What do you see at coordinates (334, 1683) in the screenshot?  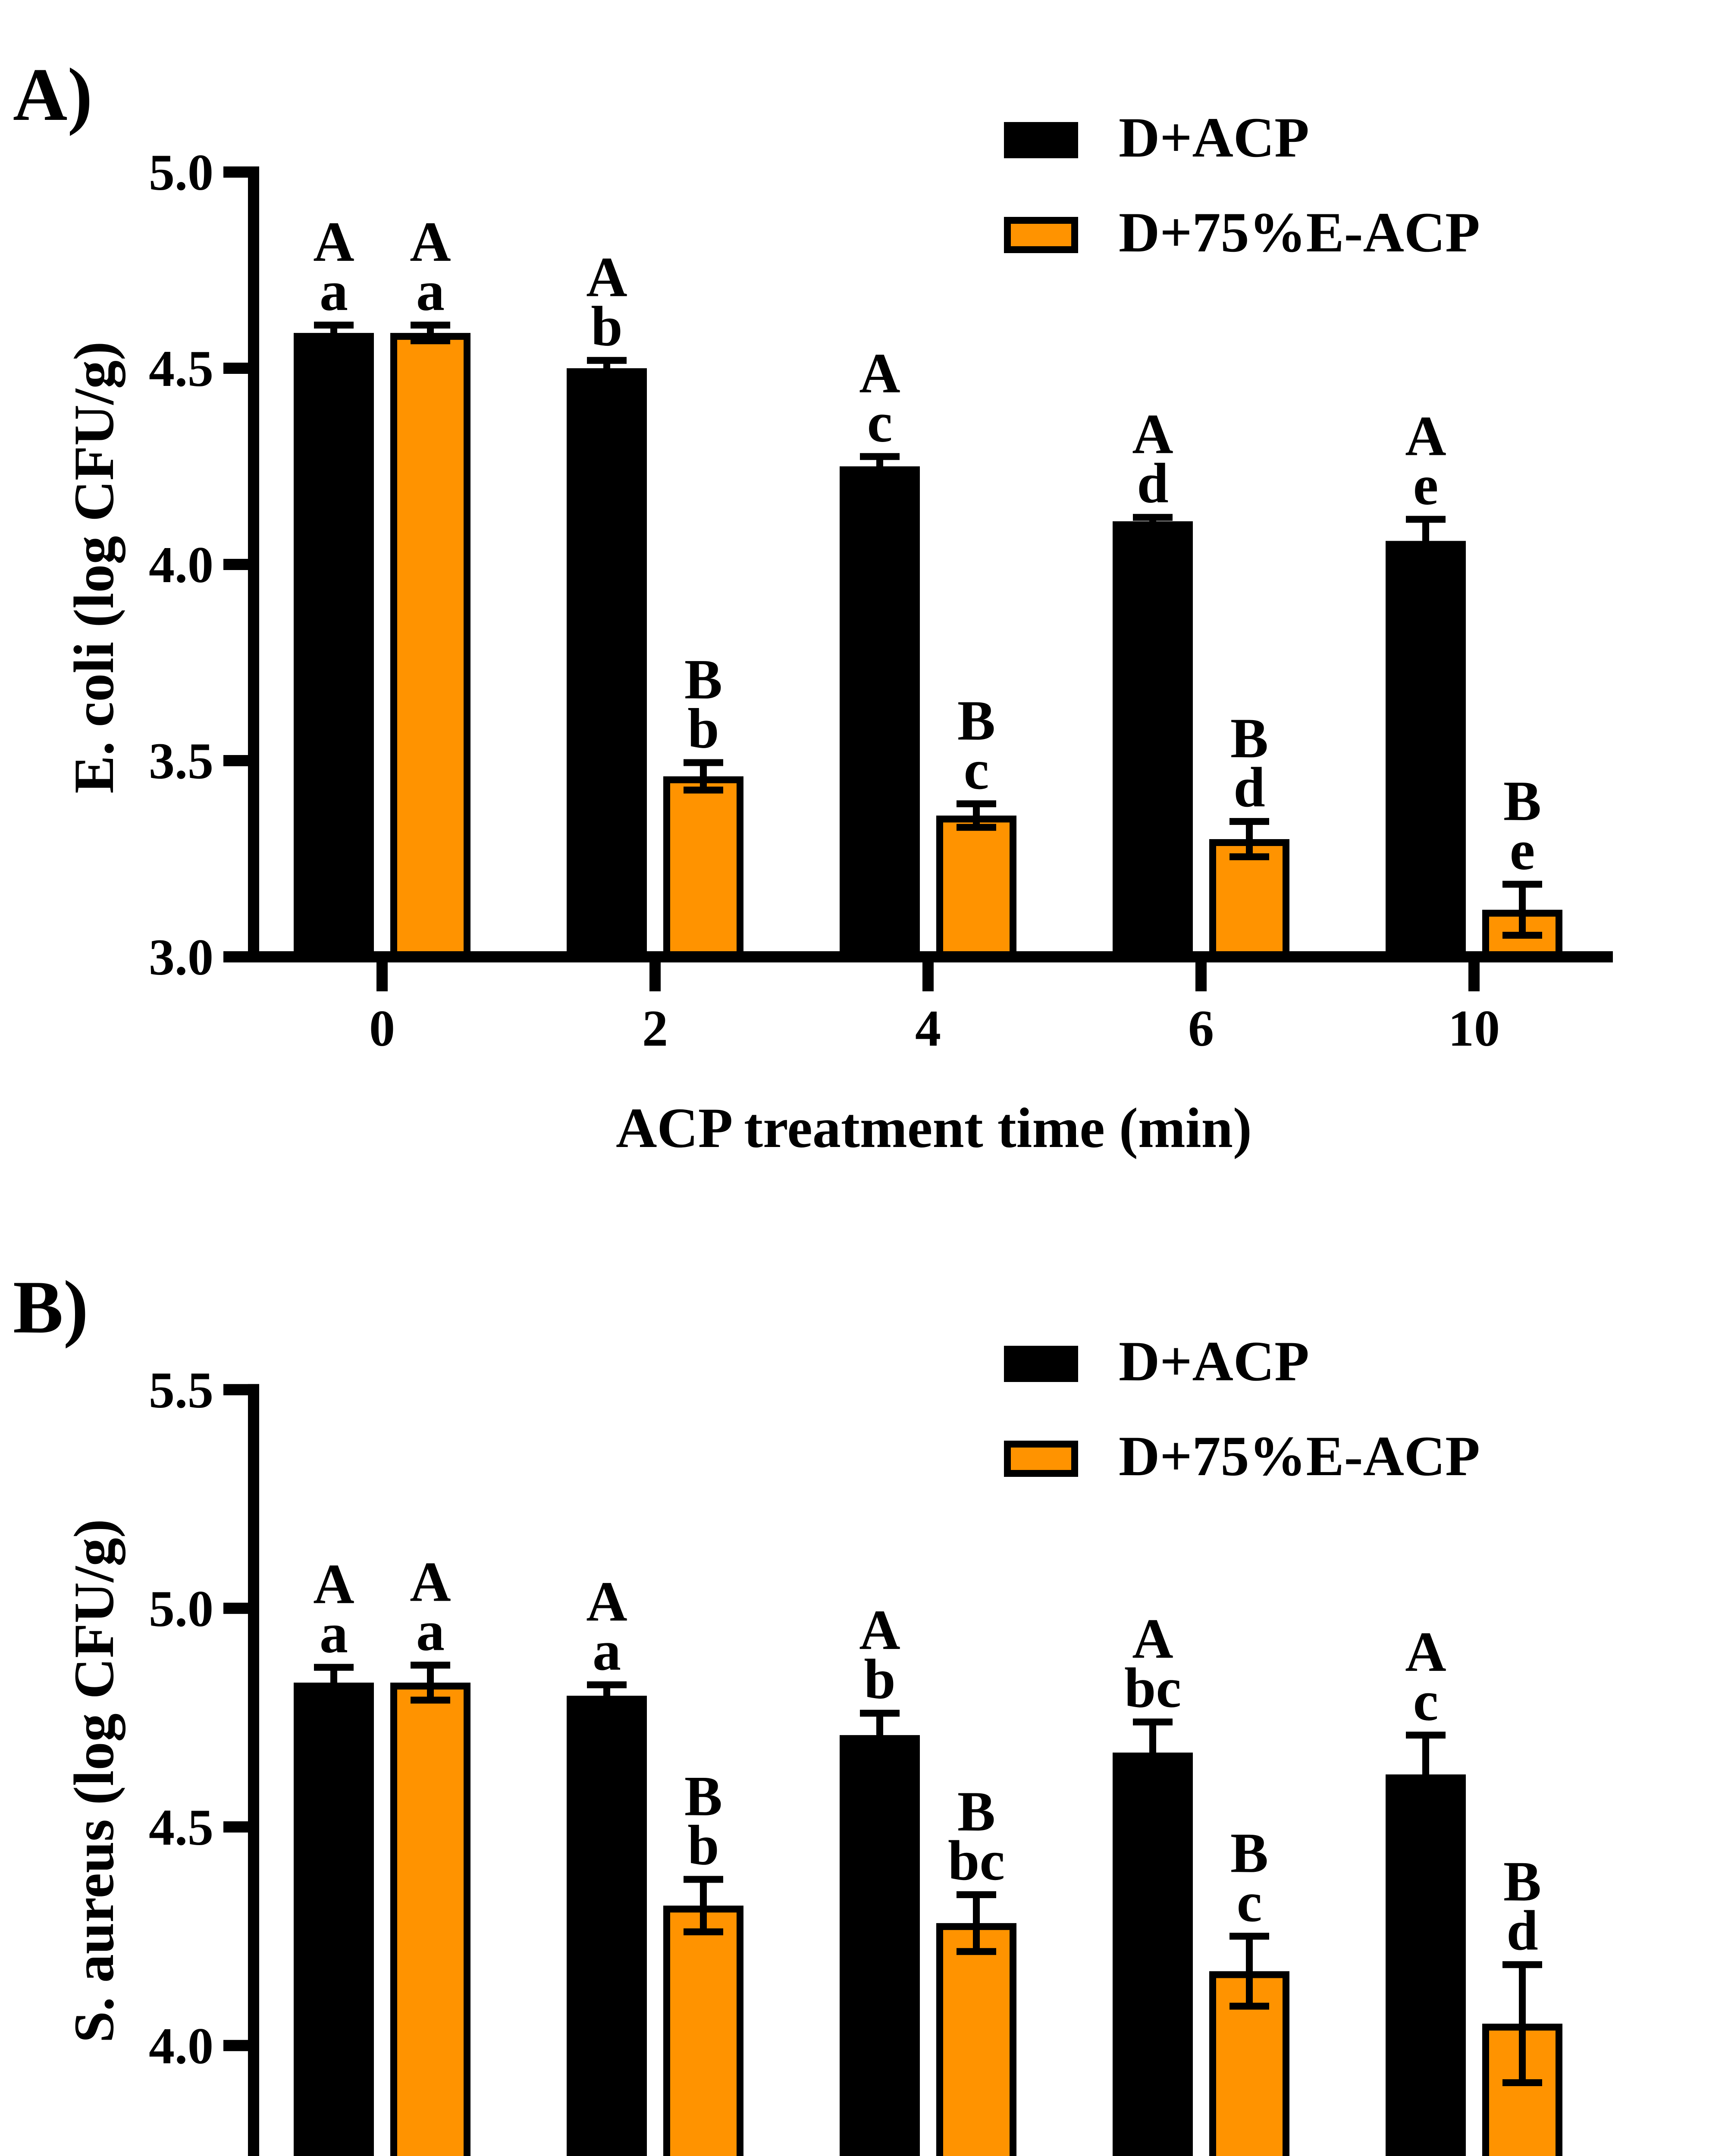 I see `panel-b-error-bar-0min-s0` at bounding box center [334, 1683].